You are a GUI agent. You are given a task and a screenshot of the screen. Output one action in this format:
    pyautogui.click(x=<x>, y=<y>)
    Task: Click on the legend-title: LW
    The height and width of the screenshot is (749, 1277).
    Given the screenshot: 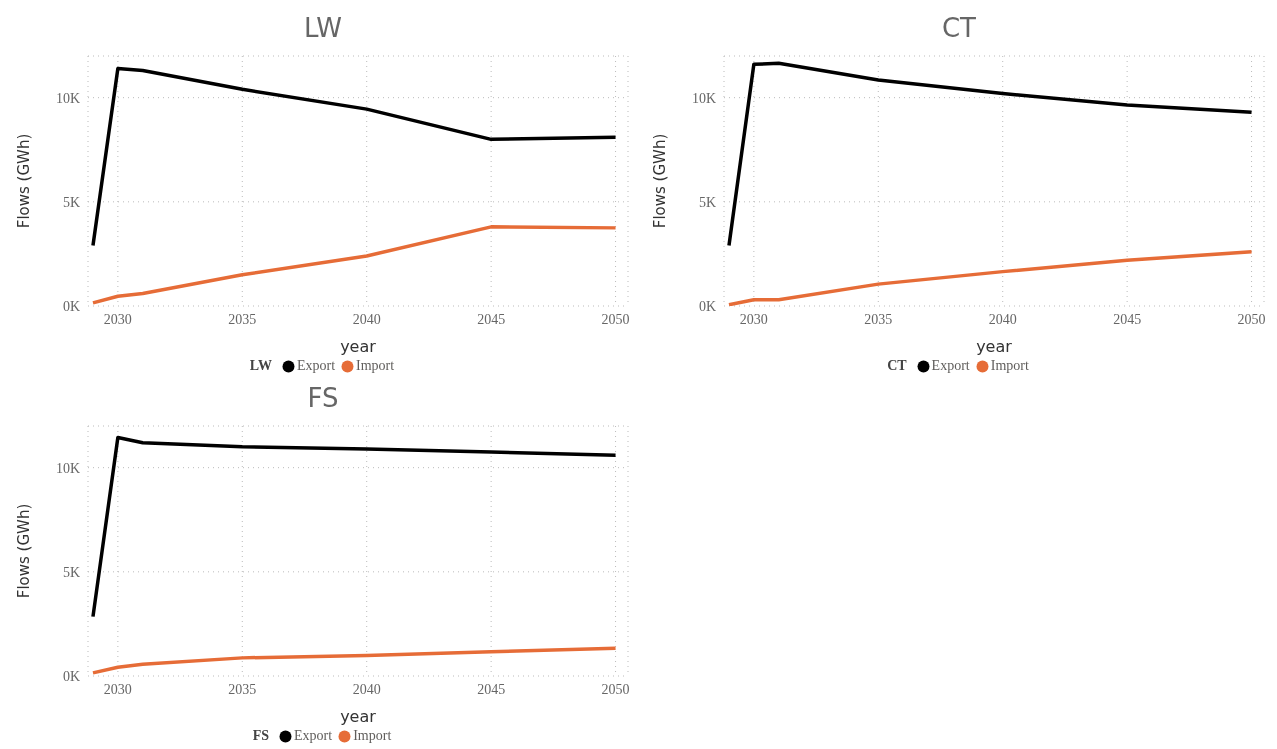 What is the action you would take?
    pyautogui.click(x=260, y=366)
    